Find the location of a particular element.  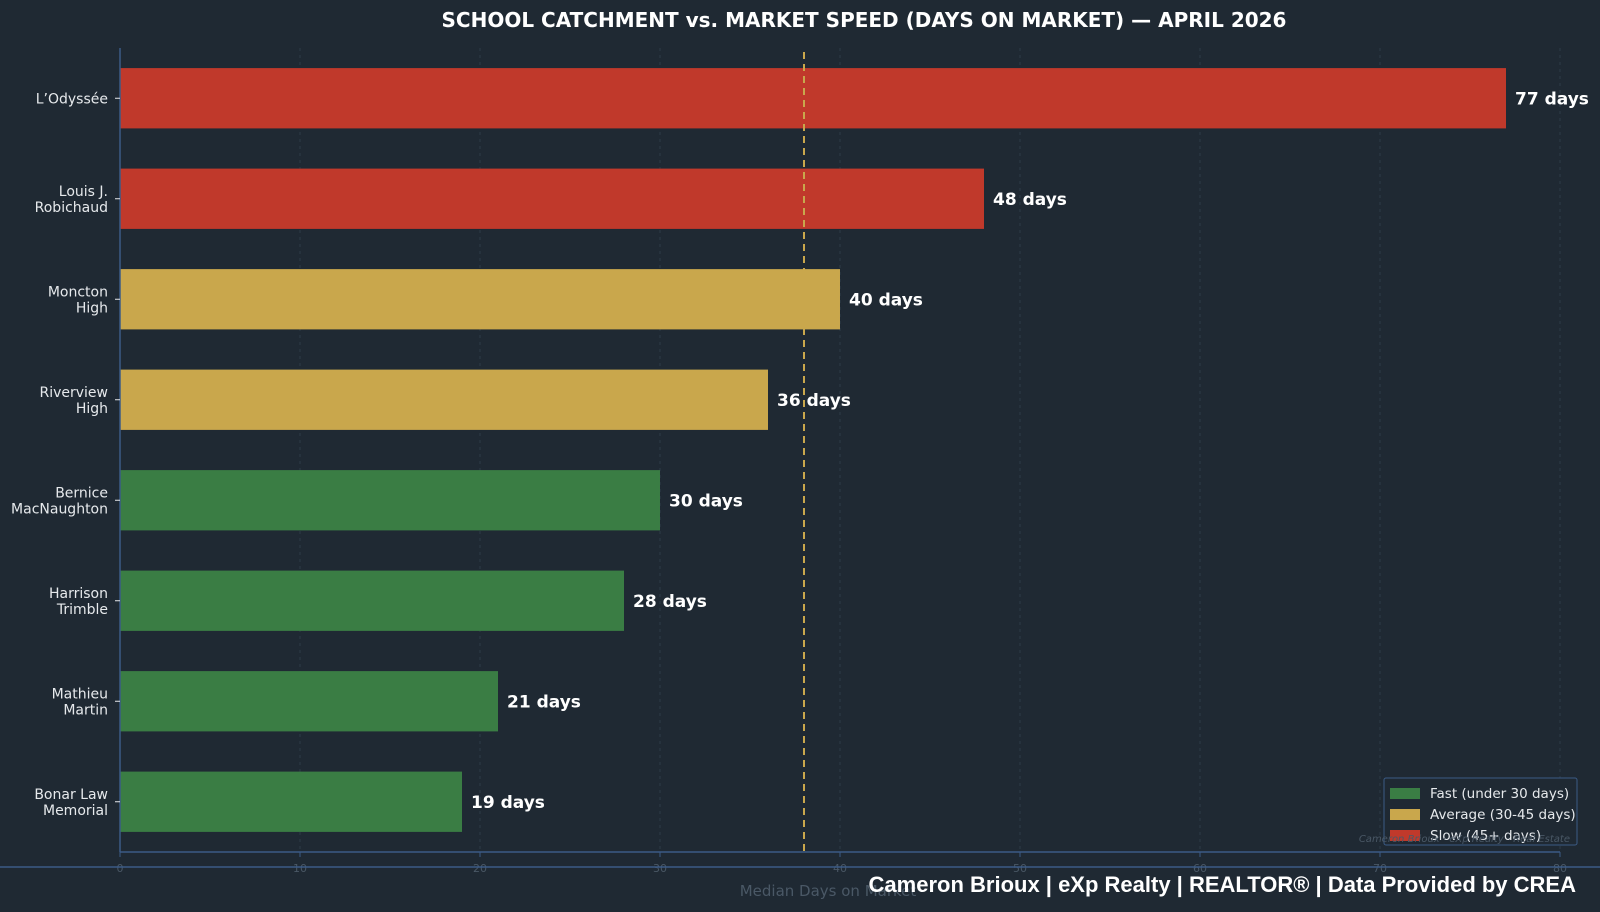

category-label: Moncton High is located at coordinates (78, 300).